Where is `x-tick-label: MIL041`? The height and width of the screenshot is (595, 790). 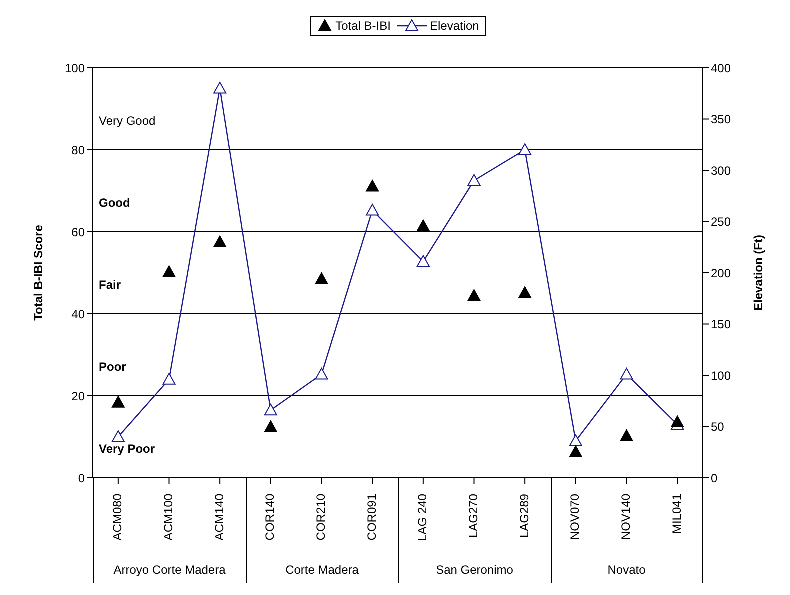 x-tick-label: MIL041 is located at coordinates (677, 514).